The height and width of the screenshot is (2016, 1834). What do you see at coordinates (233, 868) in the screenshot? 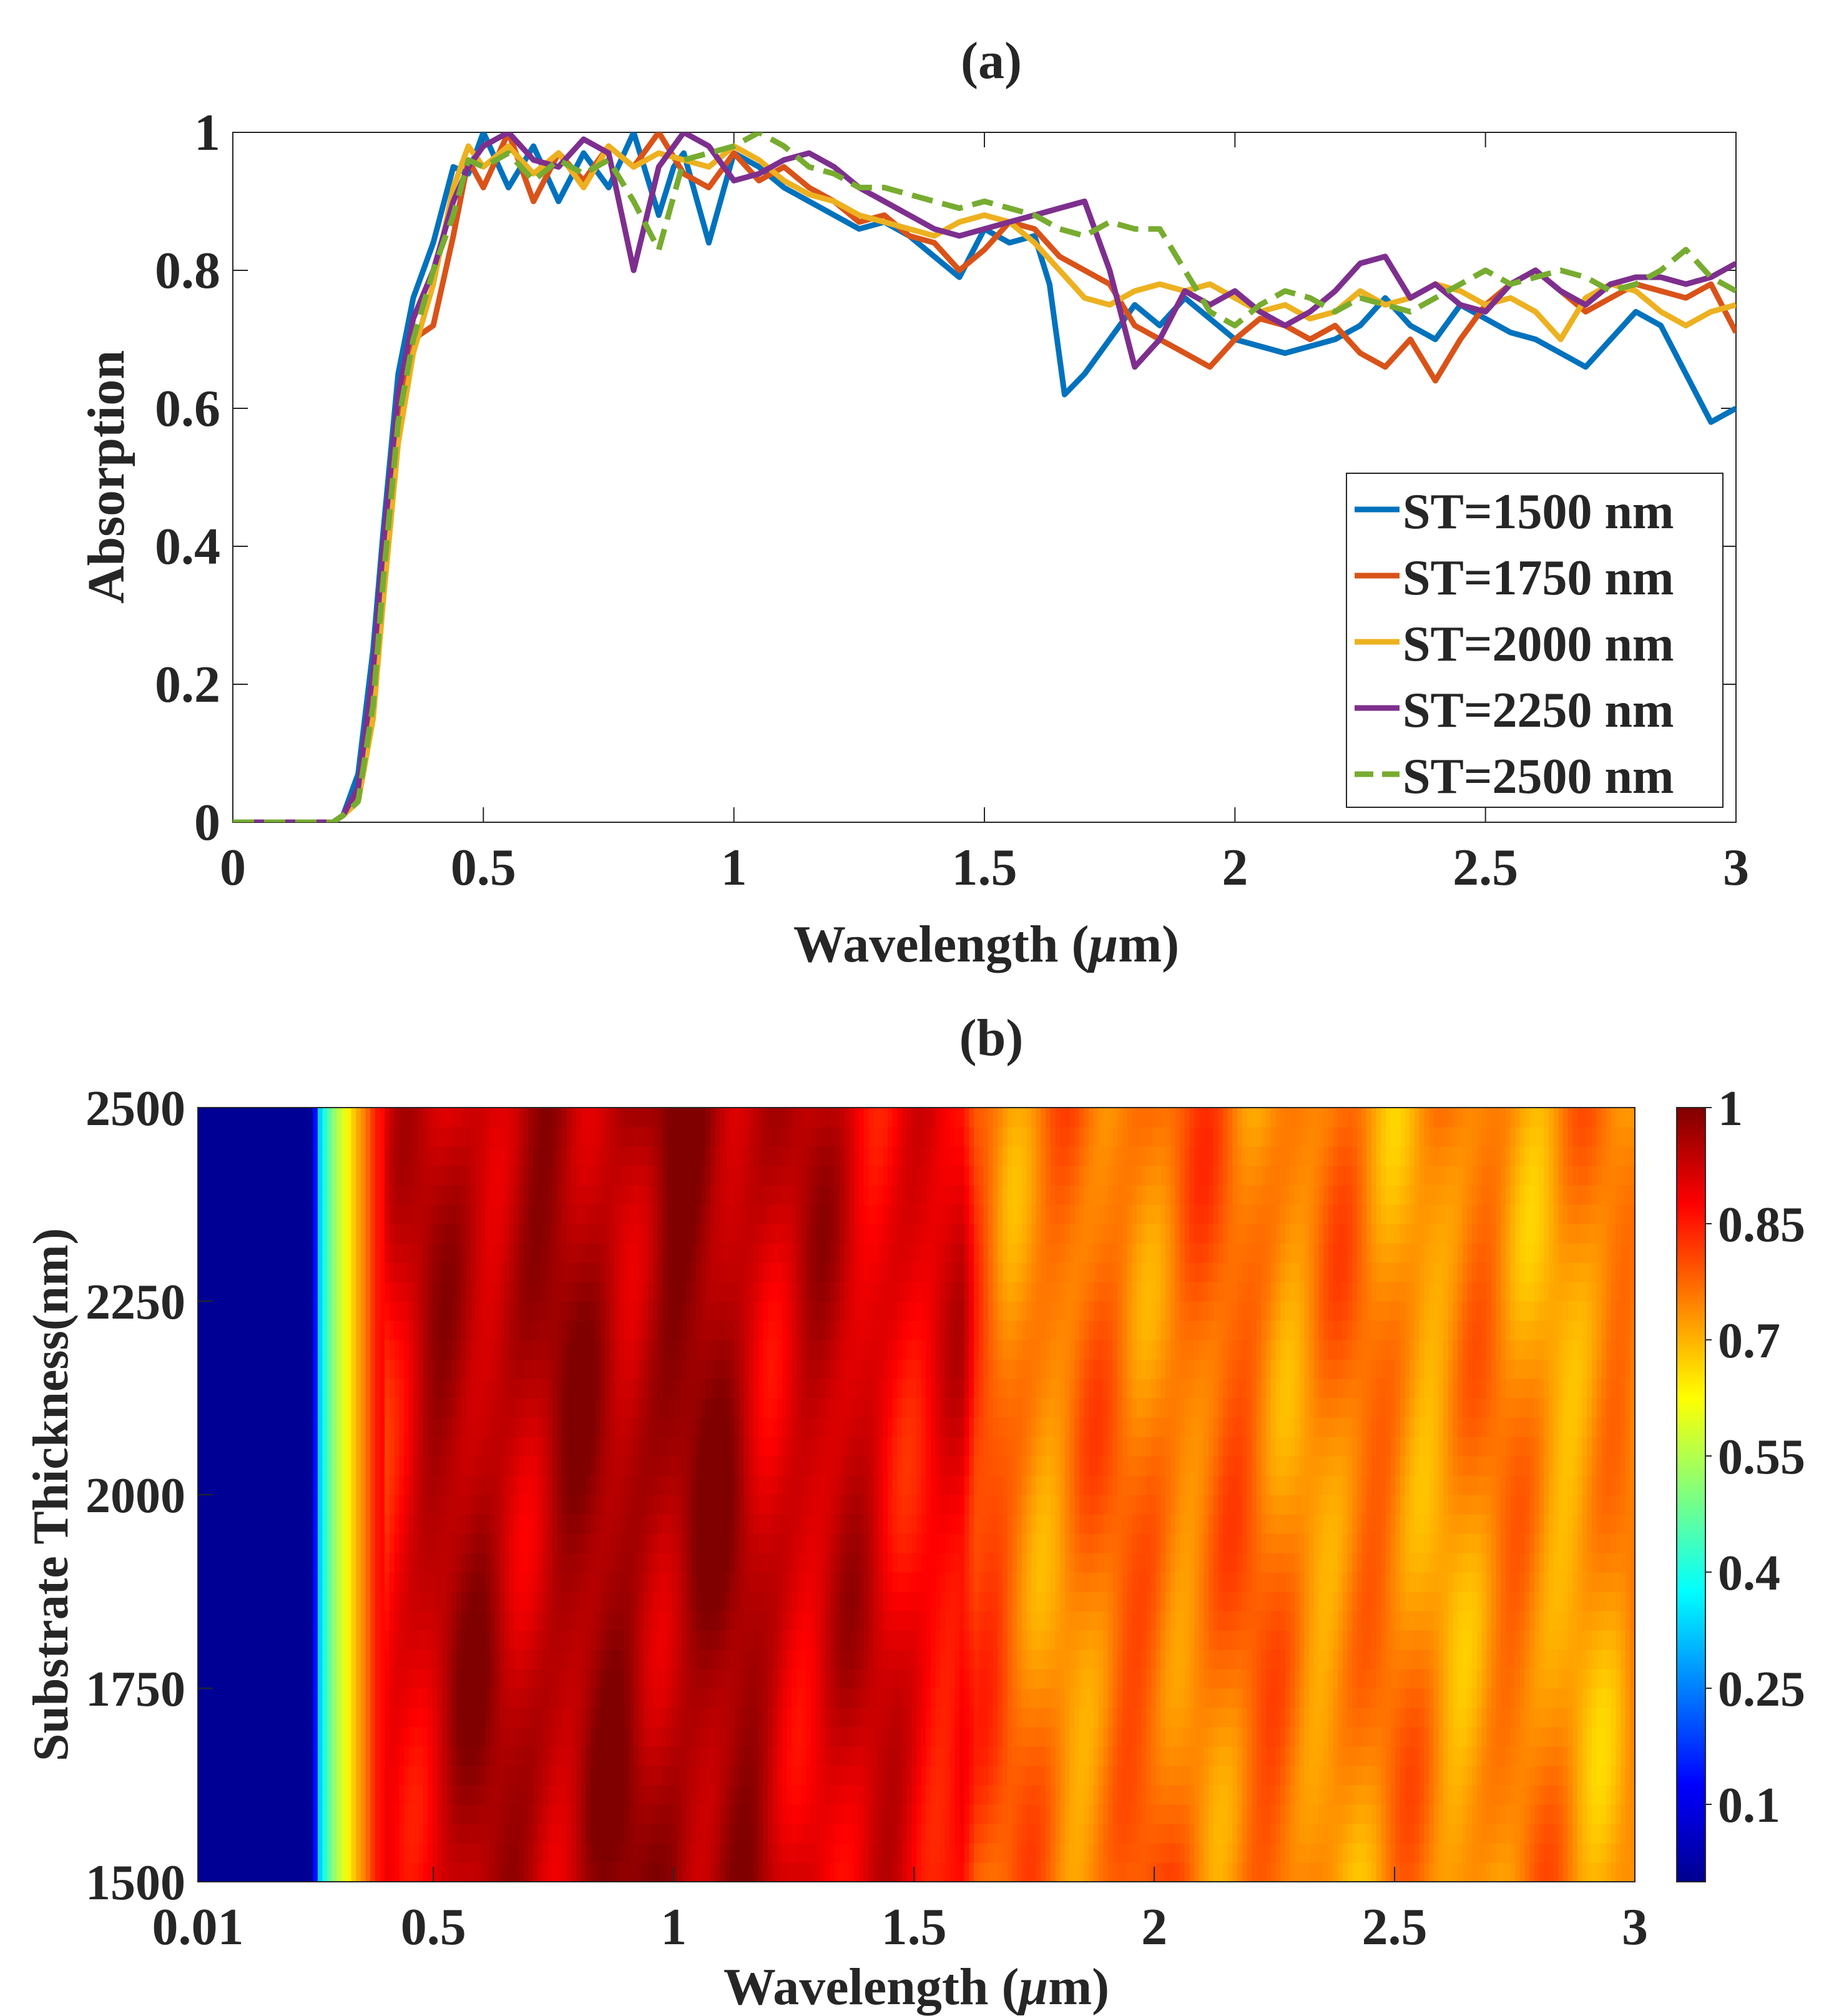
I see `panel-a-xtick-label: 0` at bounding box center [233, 868].